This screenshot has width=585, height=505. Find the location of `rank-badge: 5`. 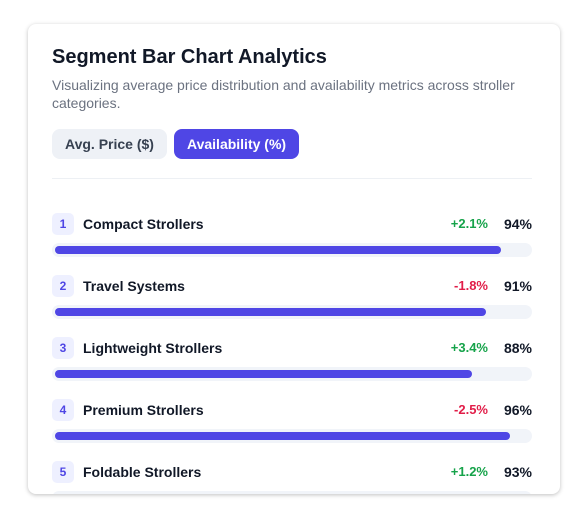

rank-badge: 5 is located at coordinates (63, 472).